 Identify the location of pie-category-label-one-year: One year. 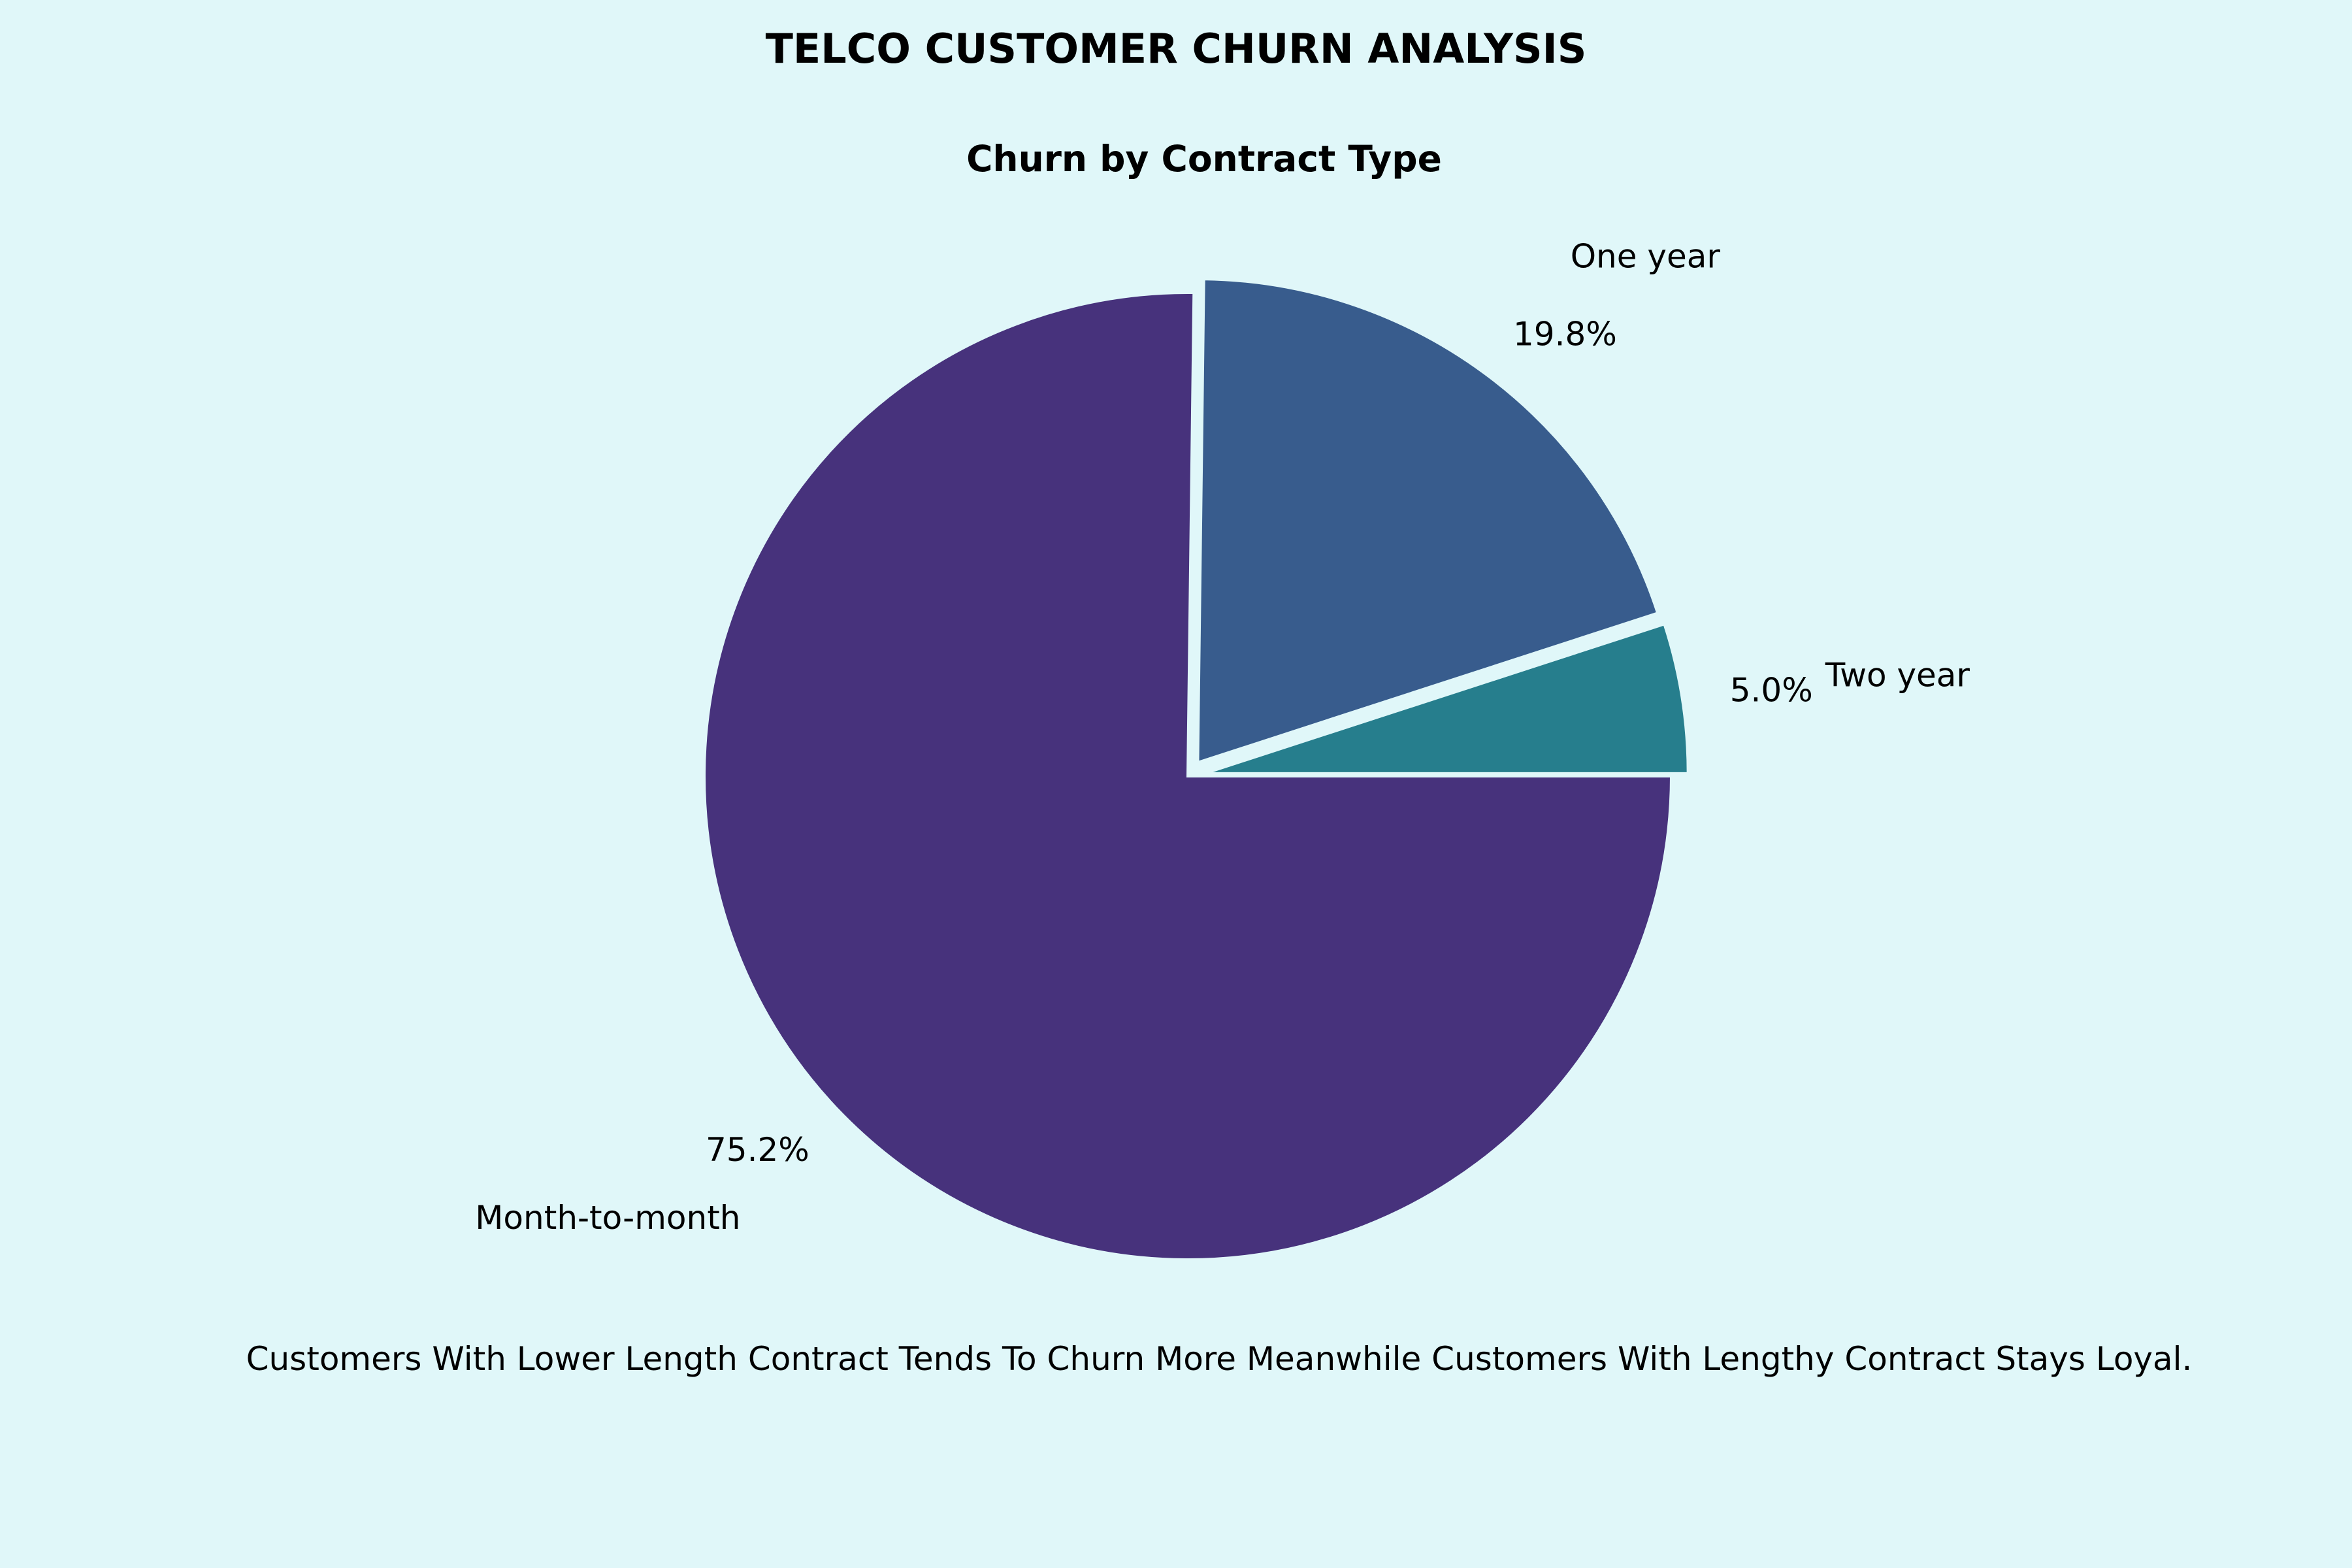
(1646, 256).